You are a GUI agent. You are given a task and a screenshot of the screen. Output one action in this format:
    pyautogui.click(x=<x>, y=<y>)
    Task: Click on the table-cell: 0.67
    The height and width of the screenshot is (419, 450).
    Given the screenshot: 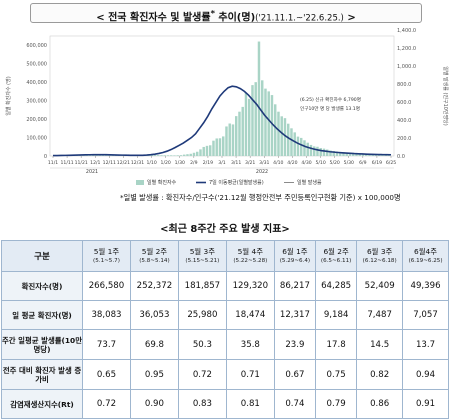 What is the action you would take?
    pyautogui.click(x=295, y=374)
    